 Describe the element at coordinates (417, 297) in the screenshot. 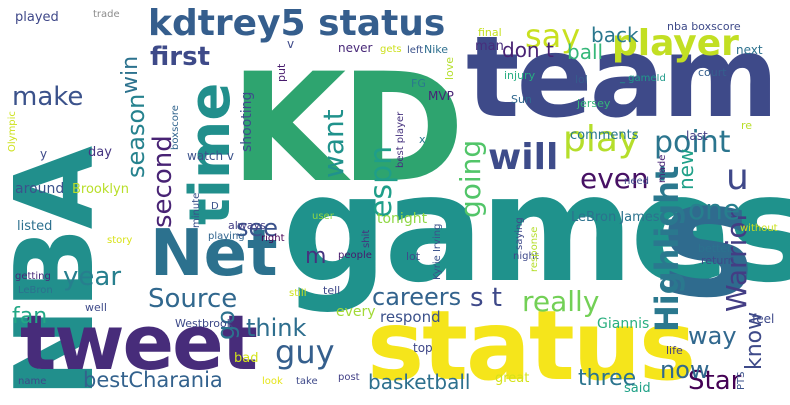

I see `word-careers: careers` at that location.